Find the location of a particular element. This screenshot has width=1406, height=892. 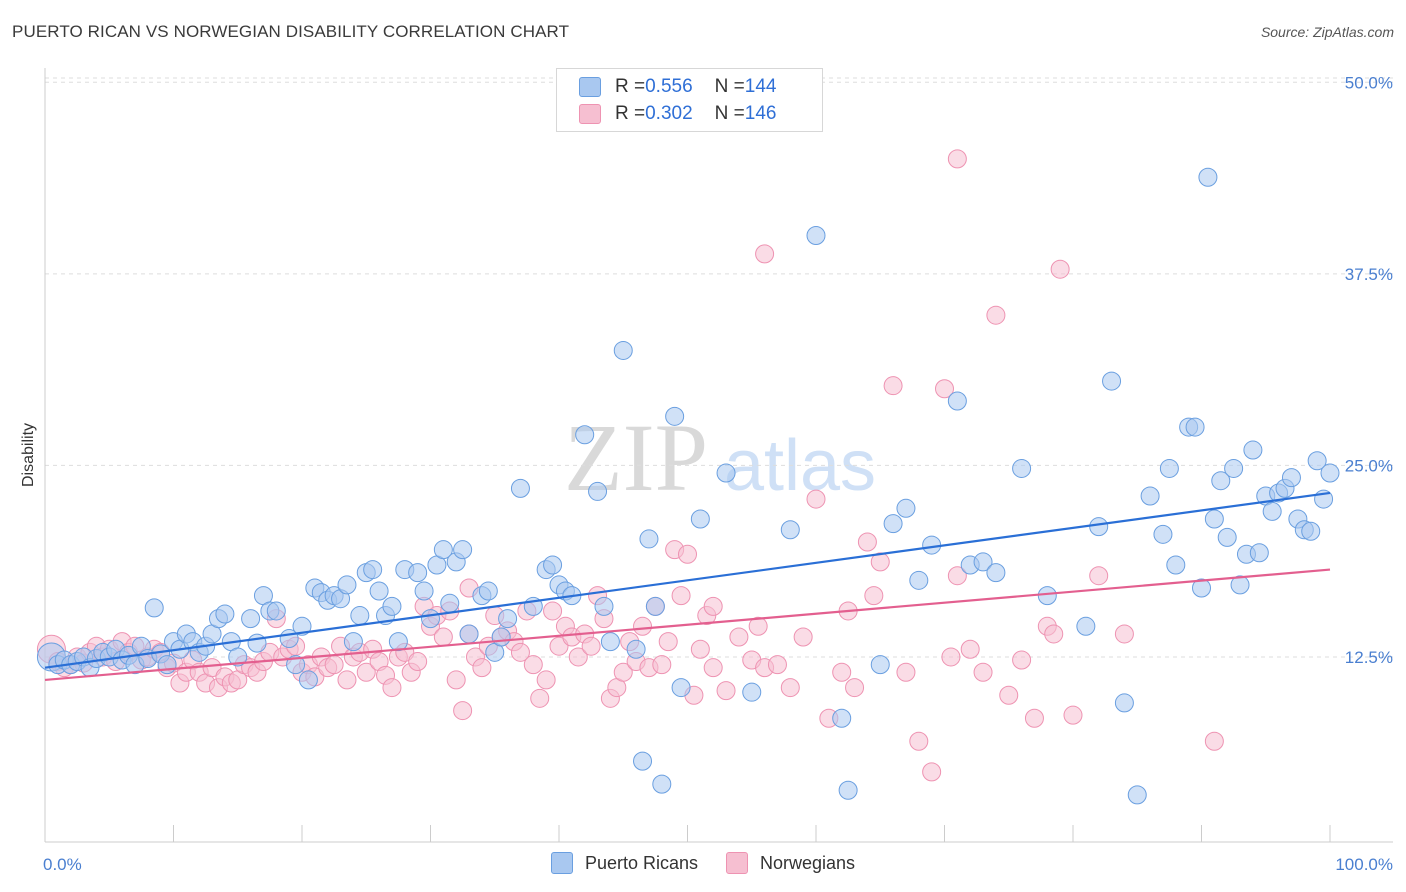

norwegians-trend-line is located at coordinates (687, 625).